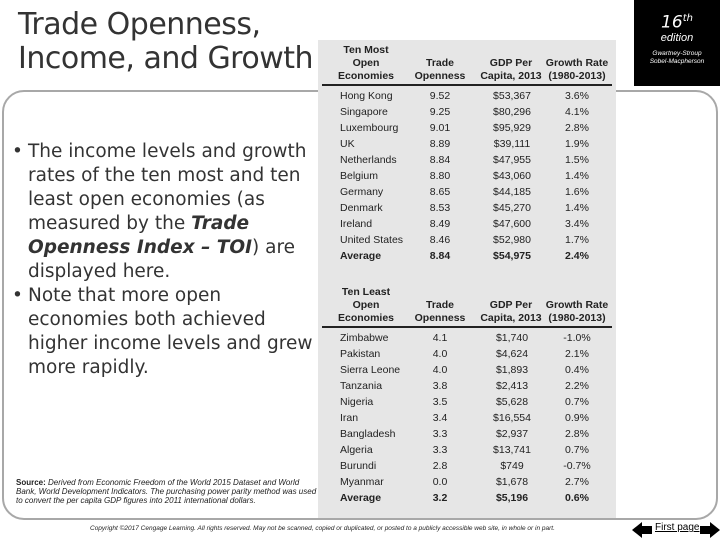 The height and width of the screenshot is (540, 720). Describe the element at coordinates (512, 434) in the screenshot. I see `table-cell: $2,937` at that location.